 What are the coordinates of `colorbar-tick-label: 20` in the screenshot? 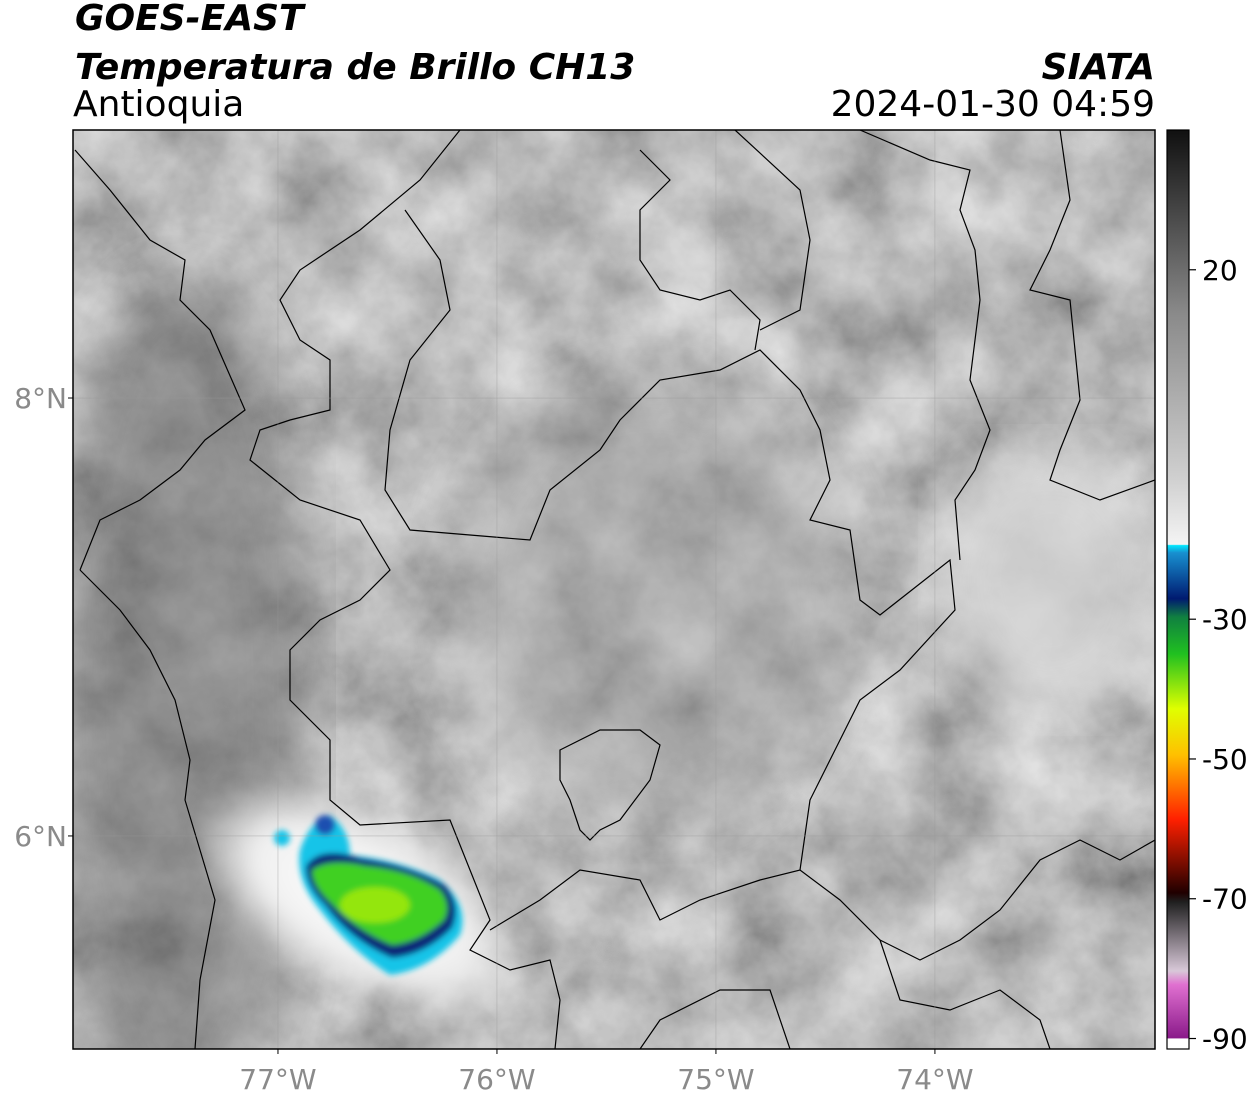 It's located at (1220, 270).